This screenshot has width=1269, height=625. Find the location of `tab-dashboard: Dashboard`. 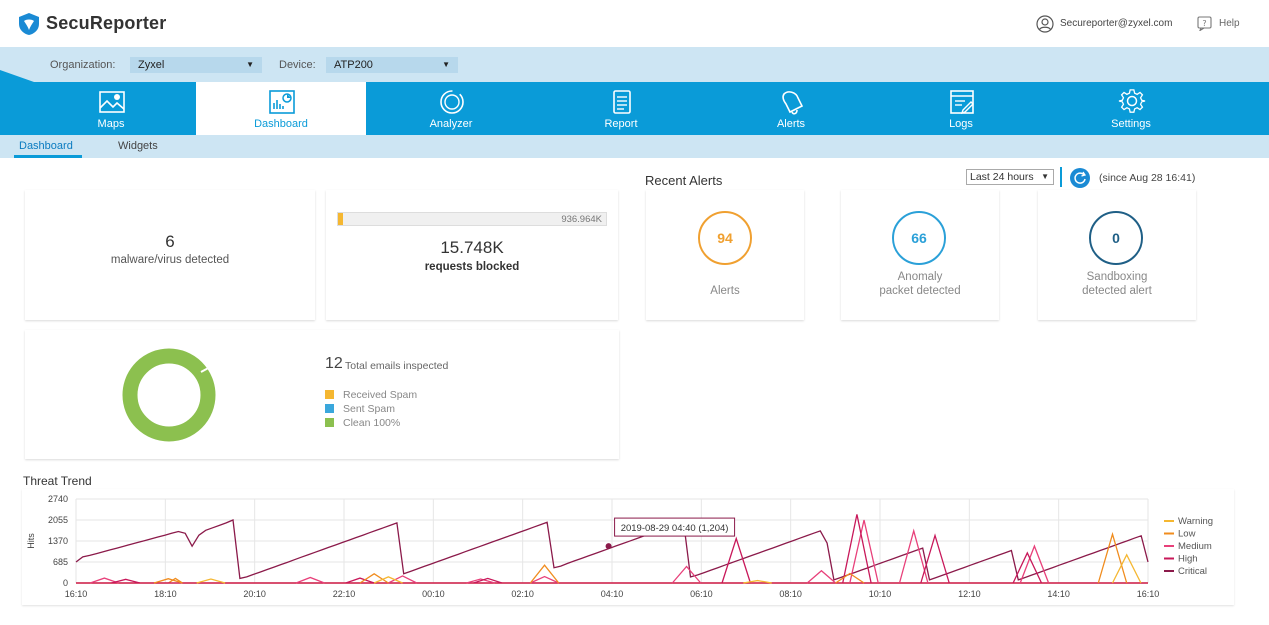

tab-dashboard: Dashboard is located at coordinates (46, 146).